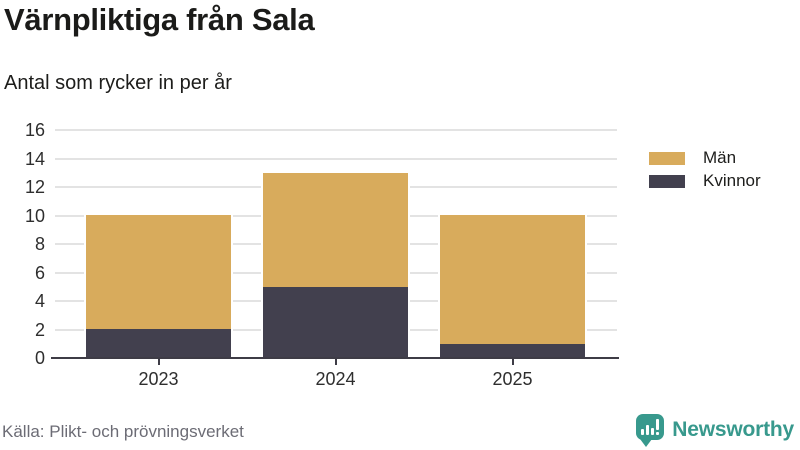 Image resolution: width=800 pixels, height=450 pixels. What do you see at coordinates (667, 158) in the screenshot?
I see `legend-swatch-män` at bounding box center [667, 158].